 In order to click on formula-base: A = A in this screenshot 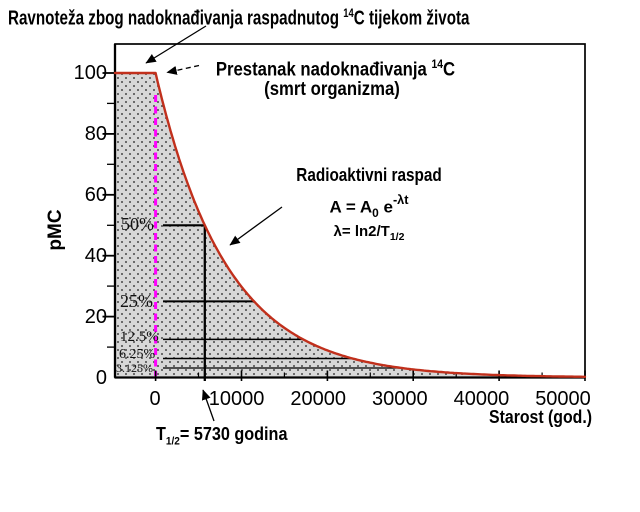, I will do `click(351, 207)`.